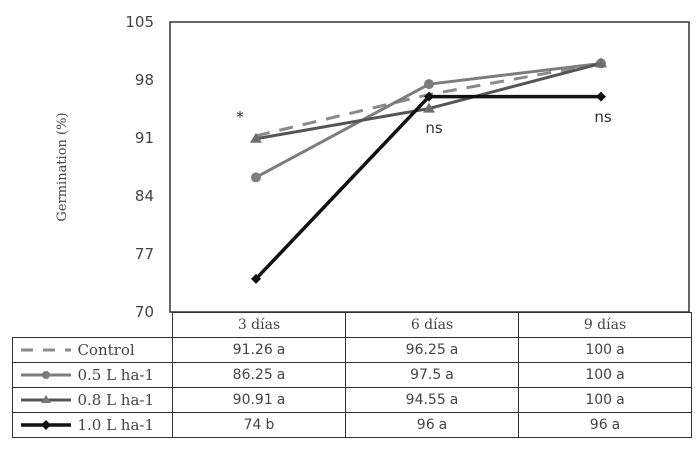  What do you see at coordinates (605, 425) in the screenshot?
I see `cell-10-9: 96 a` at bounding box center [605, 425].